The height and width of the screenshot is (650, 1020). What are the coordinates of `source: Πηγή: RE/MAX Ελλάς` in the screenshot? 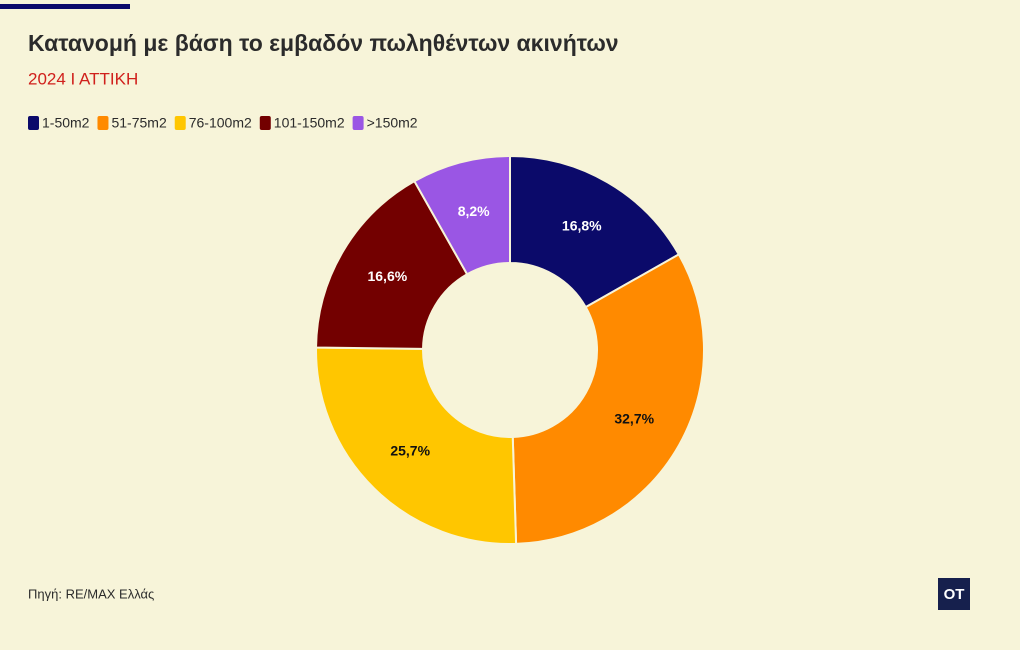 It's located at (91, 593).